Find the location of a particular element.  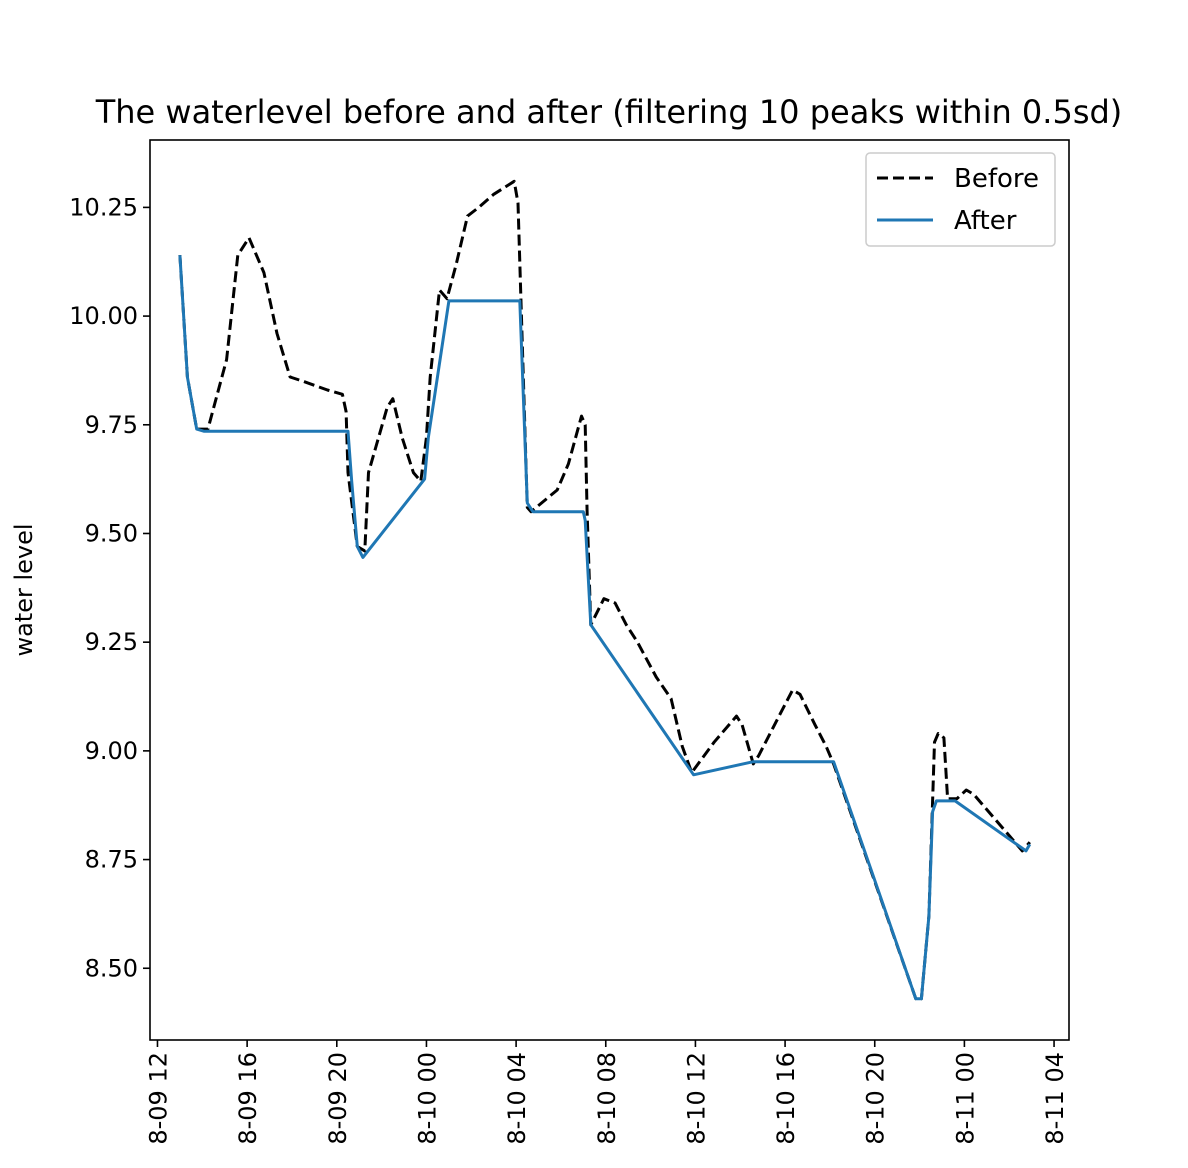

y-tick-label: 9.00 is located at coordinates (111, 751).